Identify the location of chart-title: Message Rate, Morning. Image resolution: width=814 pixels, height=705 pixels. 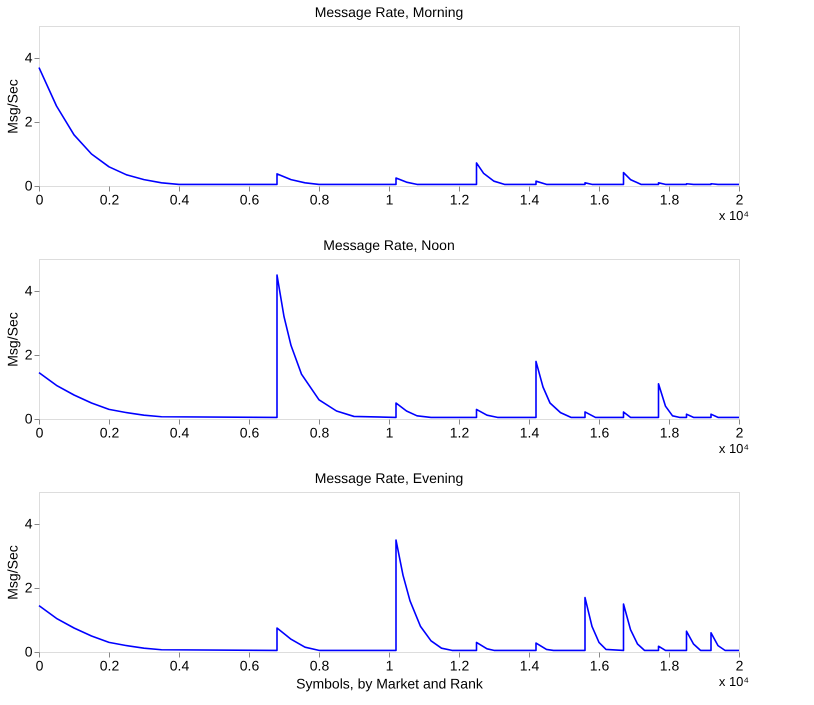
(389, 12).